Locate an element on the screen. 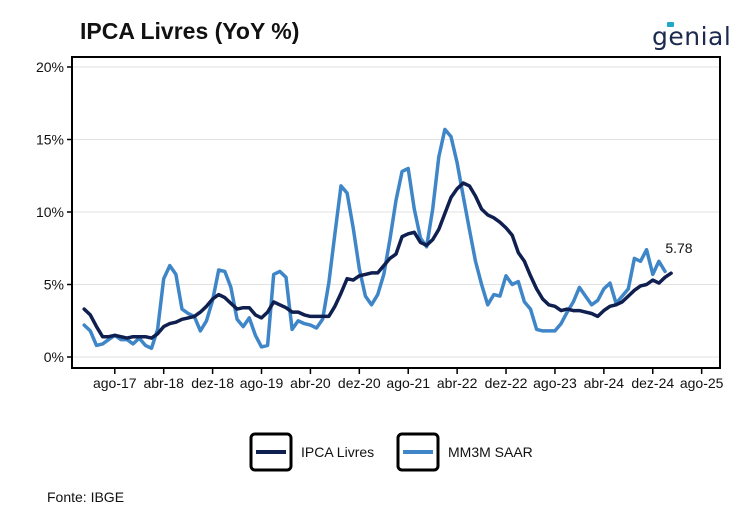 This screenshot has height=531, width=744. genial-logo: genial is located at coordinates (692, 36).